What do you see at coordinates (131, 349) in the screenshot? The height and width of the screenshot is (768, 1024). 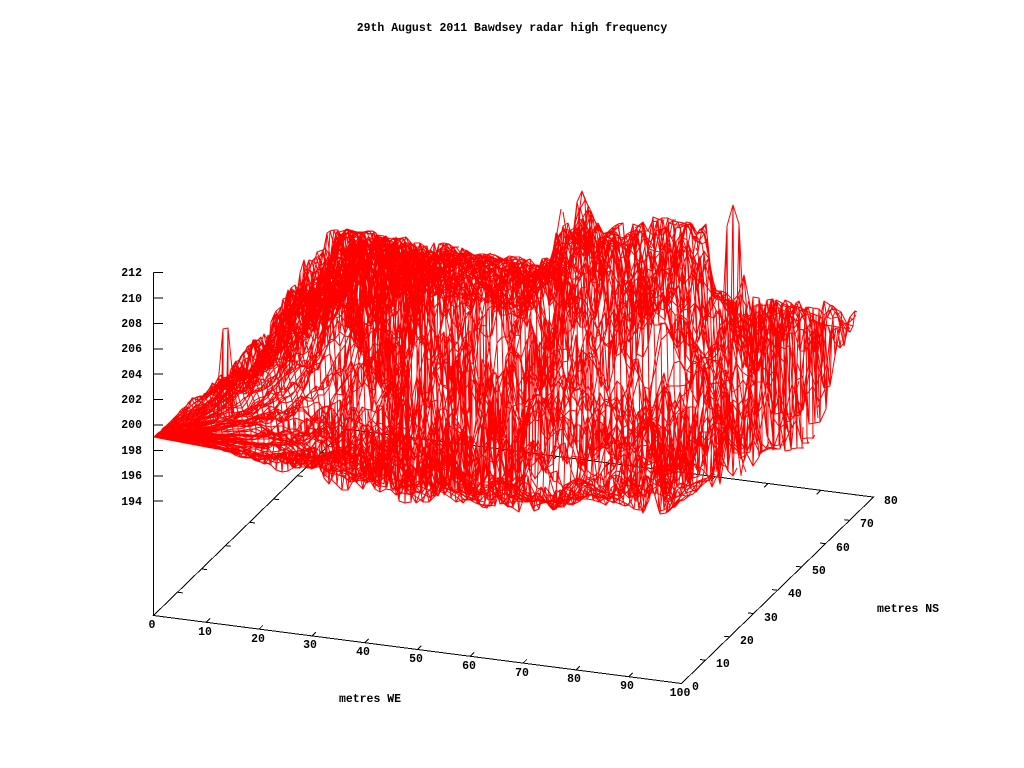 I see `svg-text: 206` at bounding box center [131, 349].